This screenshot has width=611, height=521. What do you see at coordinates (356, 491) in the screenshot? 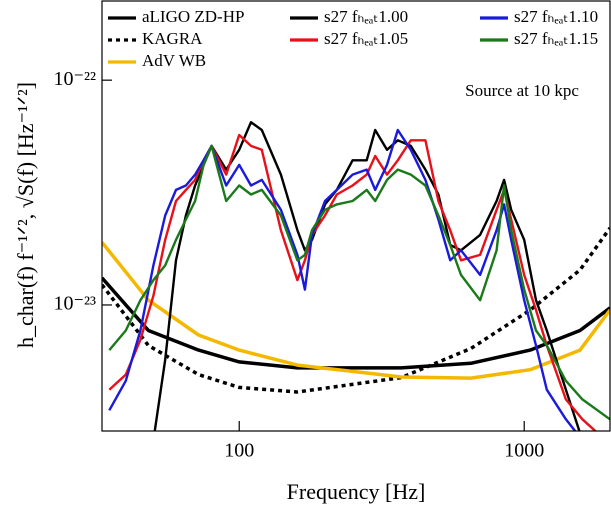
I see `x-axis-label: Frequency [Hz]` at bounding box center [356, 491].